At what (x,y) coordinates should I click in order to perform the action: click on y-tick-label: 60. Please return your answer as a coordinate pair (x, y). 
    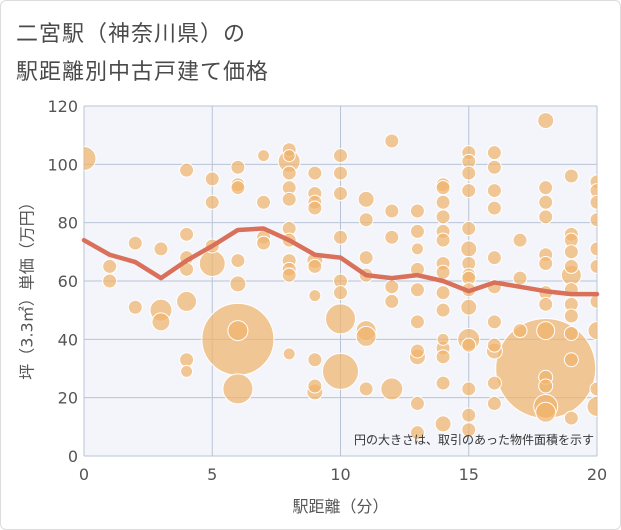
    Looking at the image, I should click on (68, 281).